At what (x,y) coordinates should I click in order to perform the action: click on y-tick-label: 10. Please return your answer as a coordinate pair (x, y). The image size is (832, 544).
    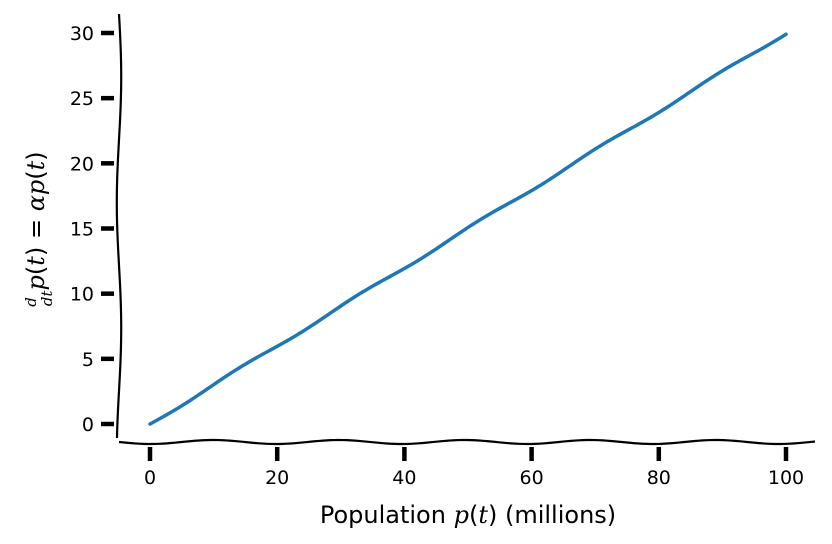
    Looking at the image, I should click on (82, 295).